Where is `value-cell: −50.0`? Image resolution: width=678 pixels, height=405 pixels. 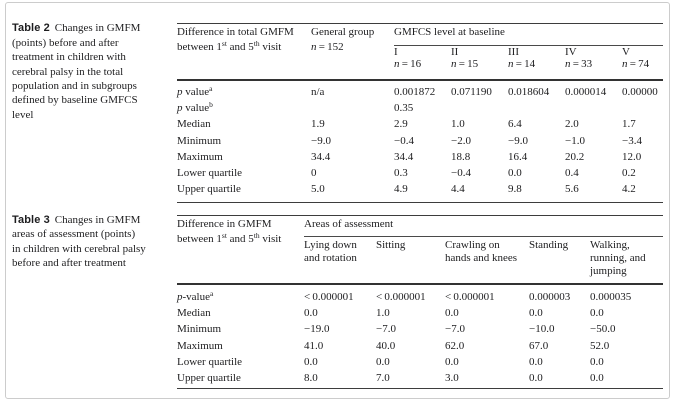
value-cell: −50.0 is located at coordinates (603, 329).